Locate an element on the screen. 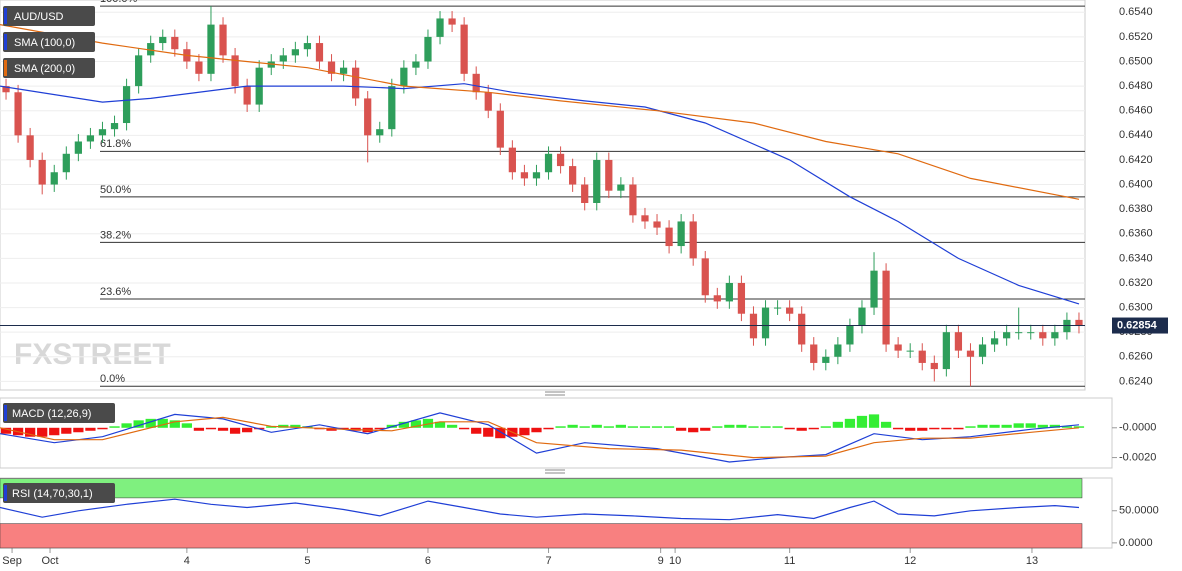 Image resolution: width=1182 pixels, height=571 pixels. y-tick-label: 0.6360 is located at coordinates (1136, 234).